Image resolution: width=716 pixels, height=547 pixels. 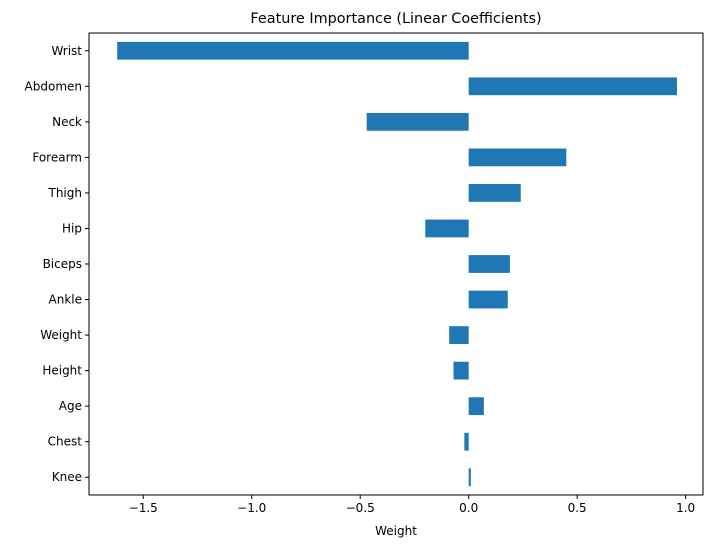 I want to click on bar-forearm, so click(x=517, y=157).